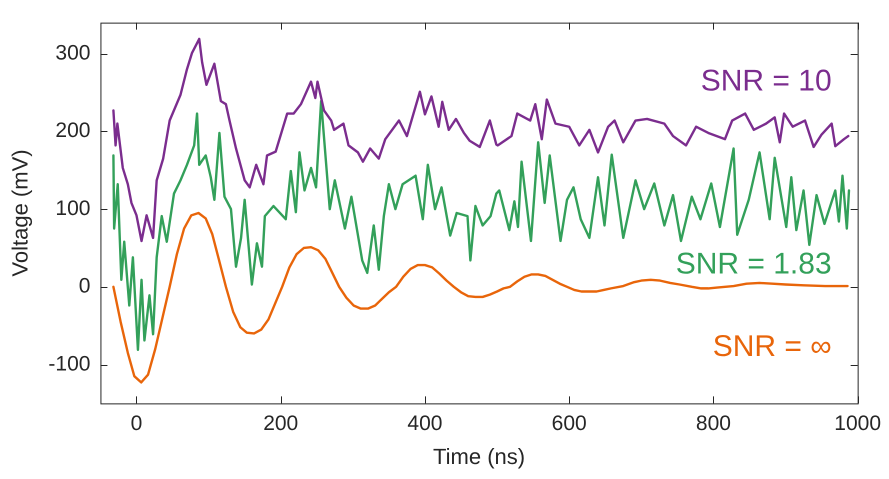 The width and height of the screenshot is (889, 479). I want to click on y-tick-label: -100, so click(69, 364).